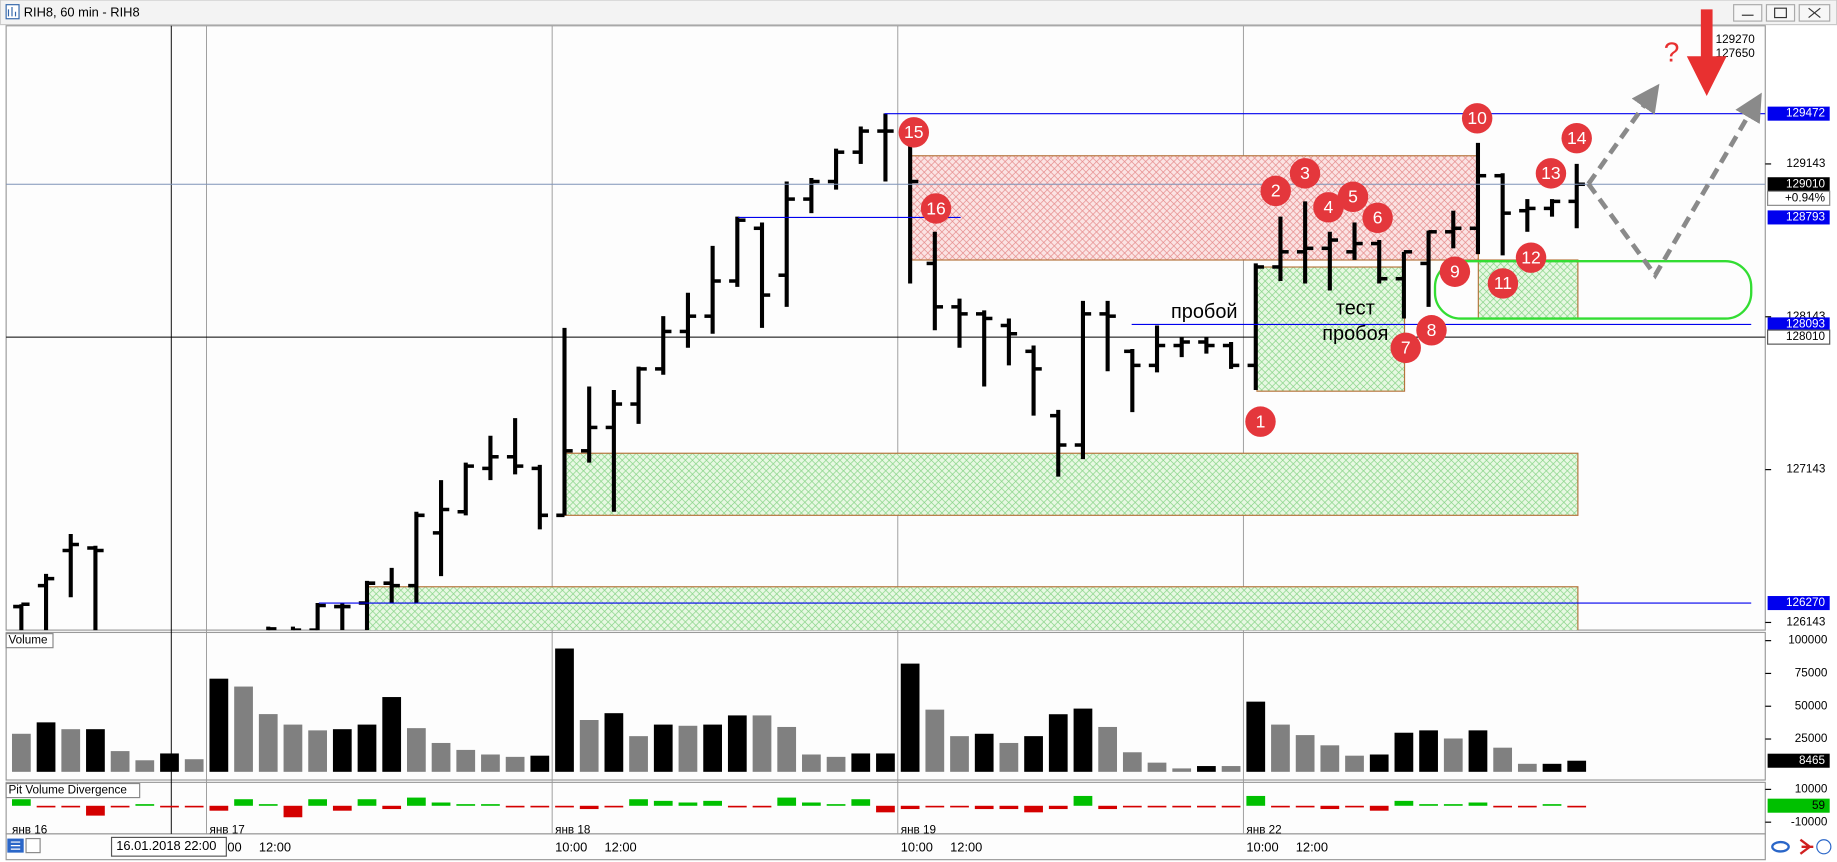  What do you see at coordinates (1736, 39) in the screenshot?
I see `header-value: 129270` at bounding box center [1736, 39].